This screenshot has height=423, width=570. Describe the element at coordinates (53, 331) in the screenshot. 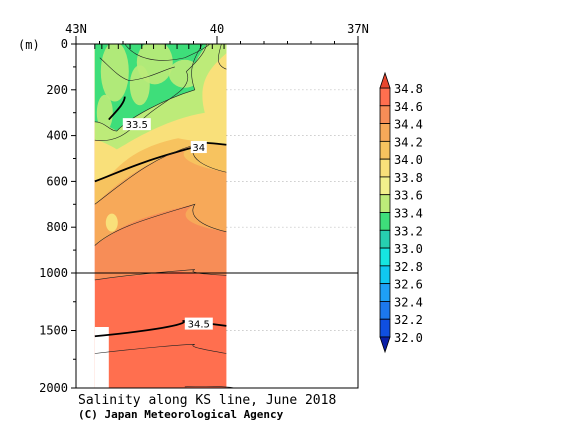

I see `y-tick-label-1500: 1500` at that location.